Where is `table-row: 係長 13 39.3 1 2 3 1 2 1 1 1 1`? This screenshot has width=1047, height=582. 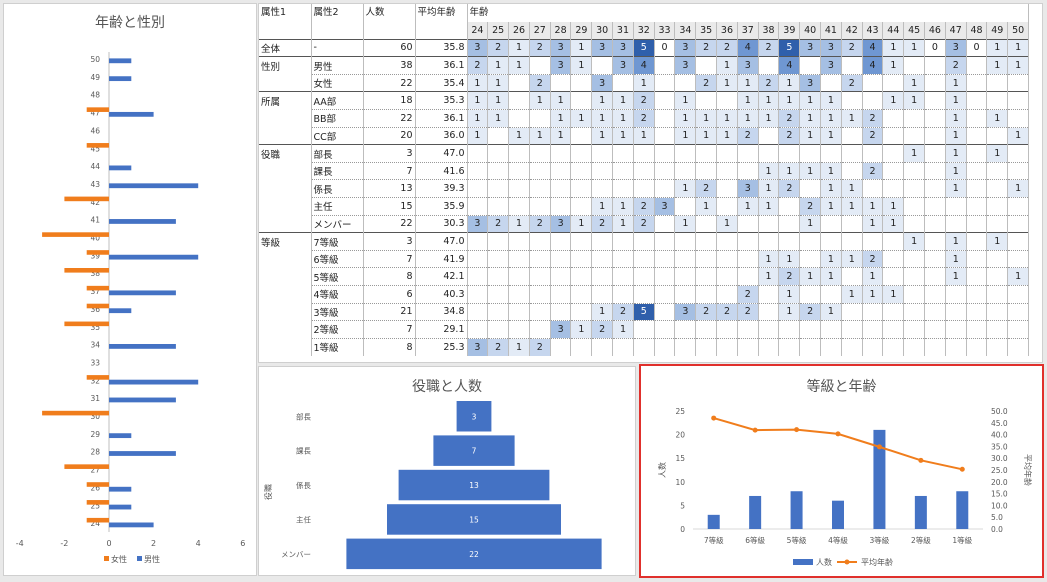
table-row: 係長 13 39.3 1 2 3 1 2 1 1 1 1 is located at coordinates (644, 188).